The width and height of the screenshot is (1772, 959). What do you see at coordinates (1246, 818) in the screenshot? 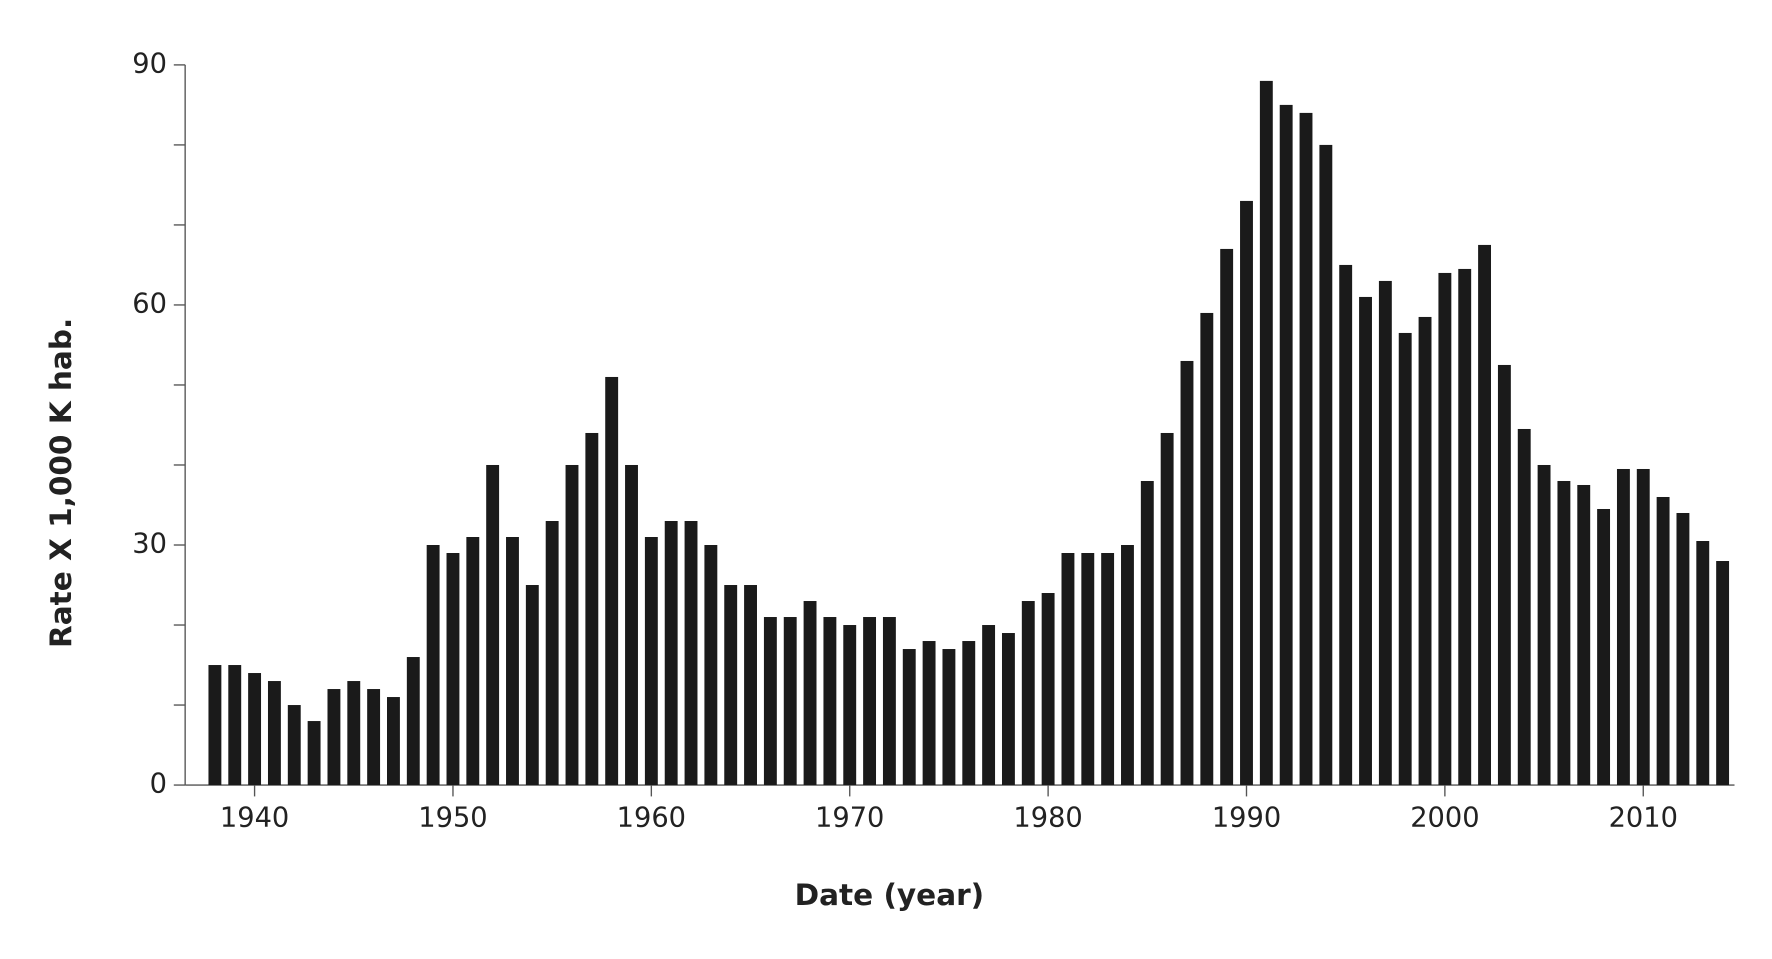
I see `x-tick-label: 1990` at bounding box center [1246, 818].